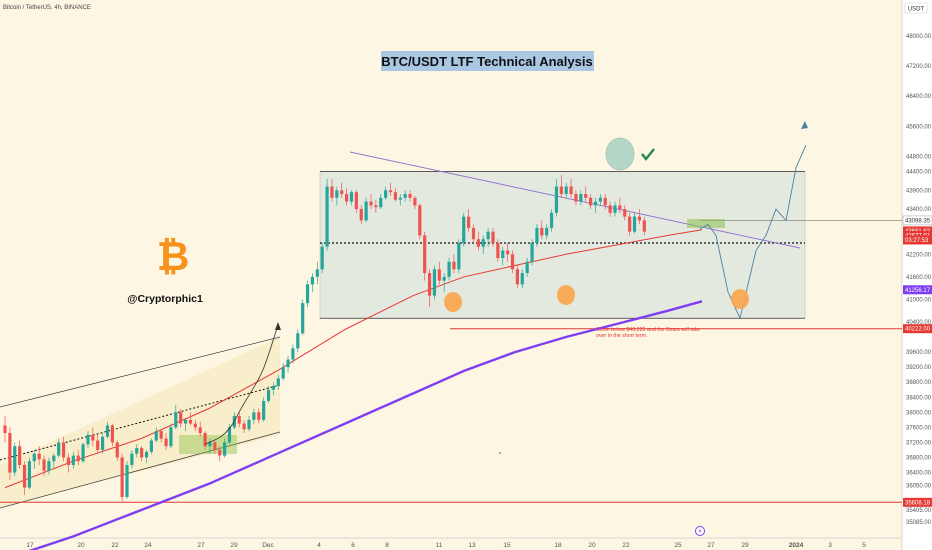 The width and height of the screenshot is (932, 550). Describe the element at coordinates (916, 8) in the screenshot. I see `currency-badge` at that location.